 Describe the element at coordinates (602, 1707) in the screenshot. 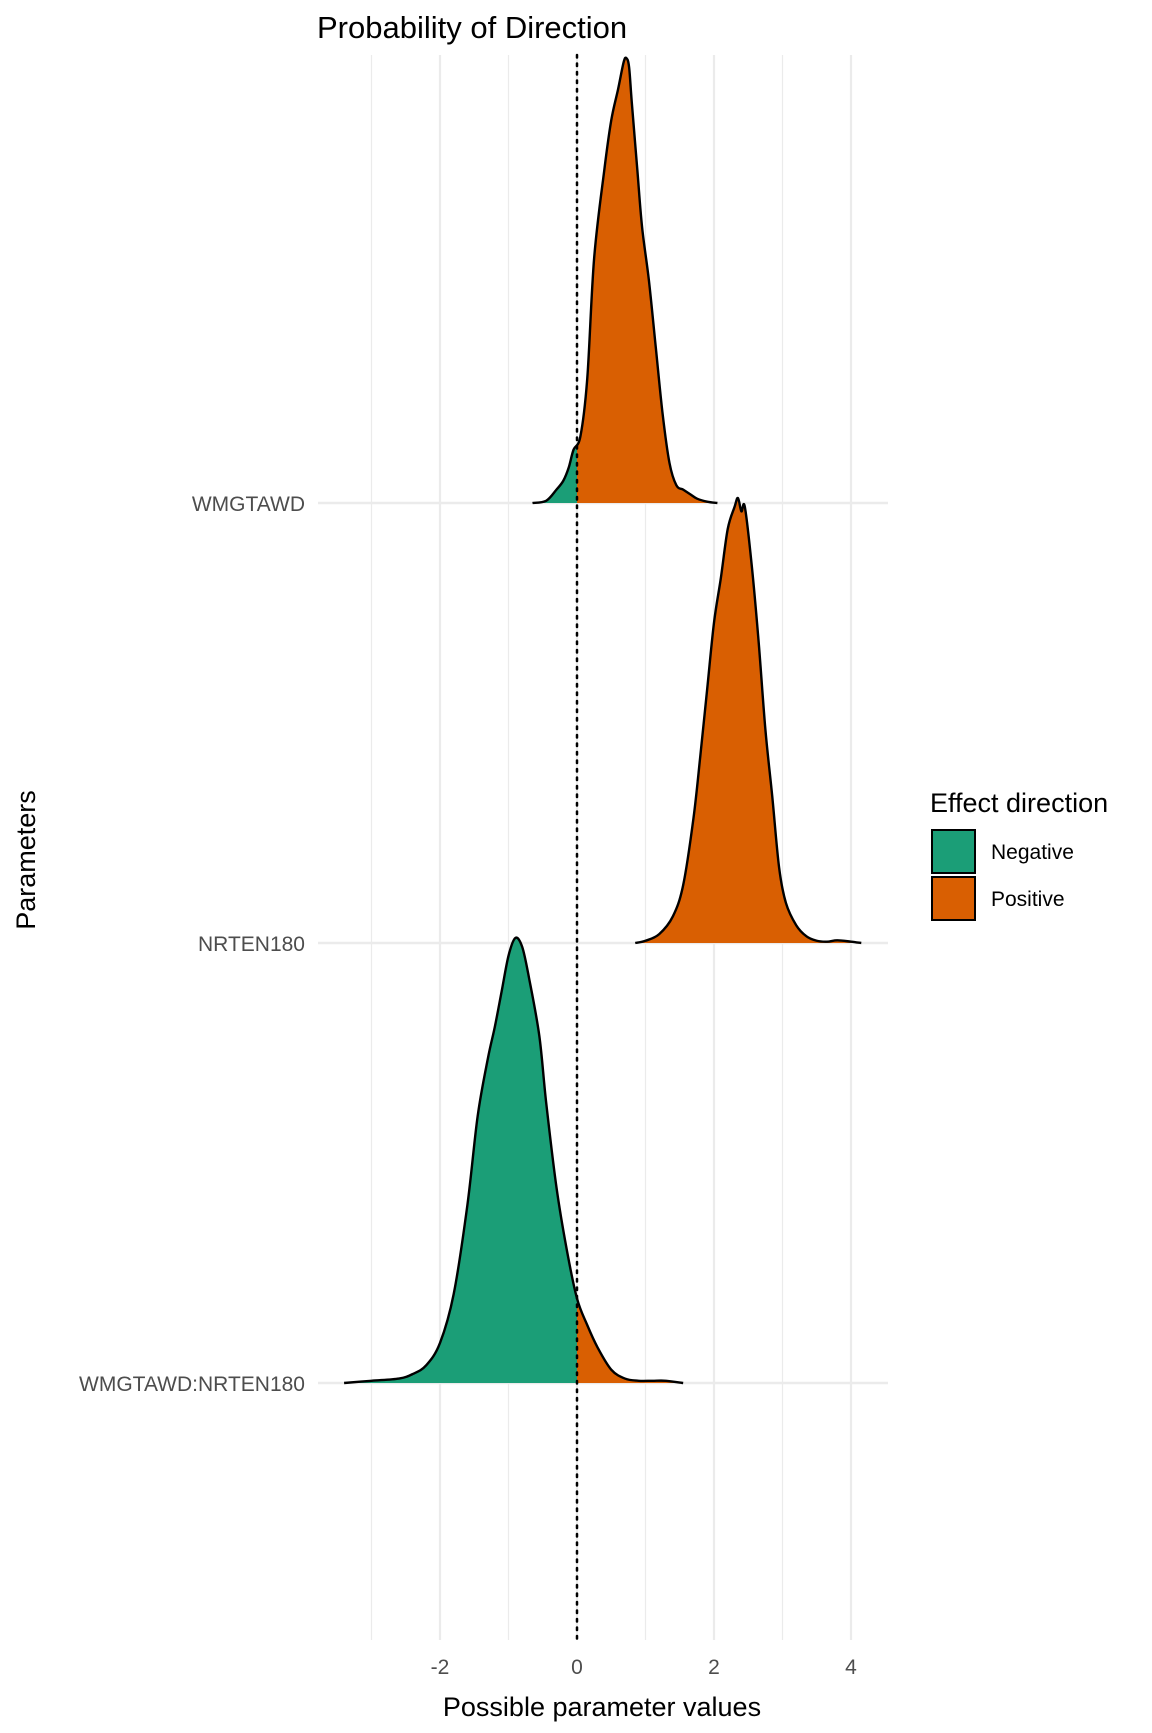

I see `x-axis-title: Possible parameter values` at that location.